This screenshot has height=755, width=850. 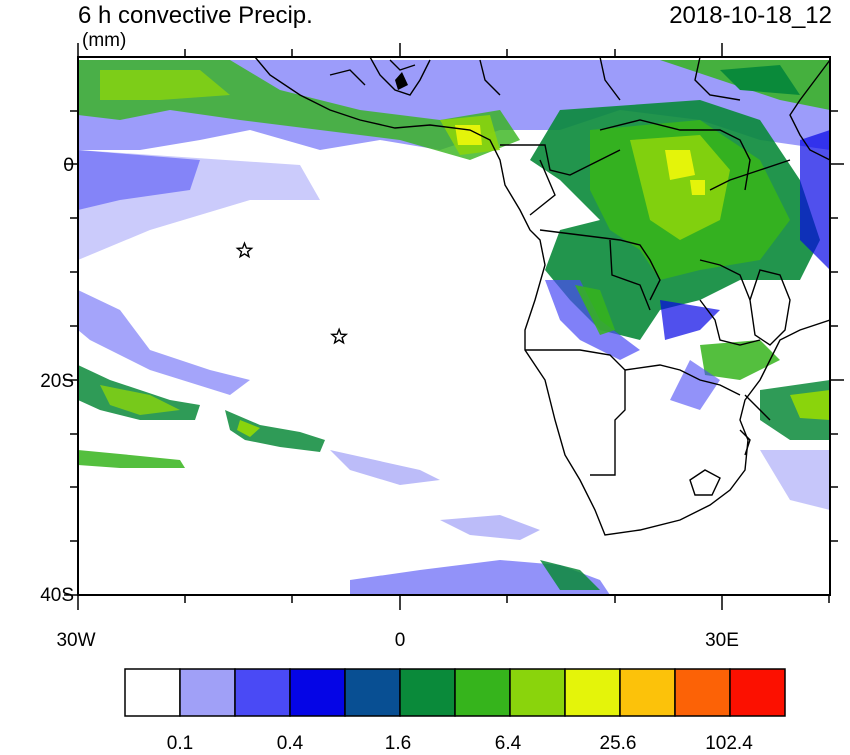 What do you see at coordinates (400, 640) in the screenshot?
I see `lon-label-0: 0` at bounding box center [400, 640].